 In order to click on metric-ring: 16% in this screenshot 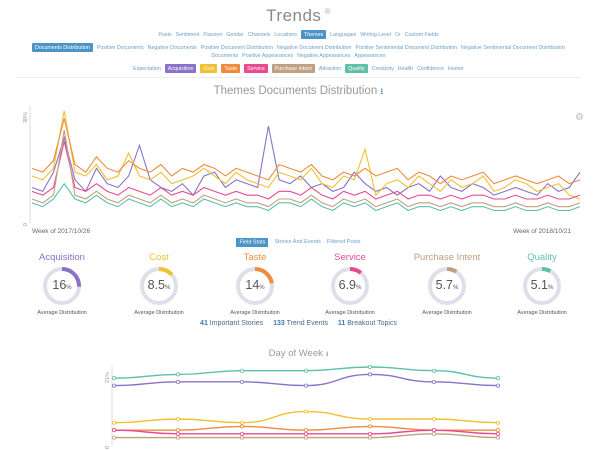, I will do `click(62, 286)`.